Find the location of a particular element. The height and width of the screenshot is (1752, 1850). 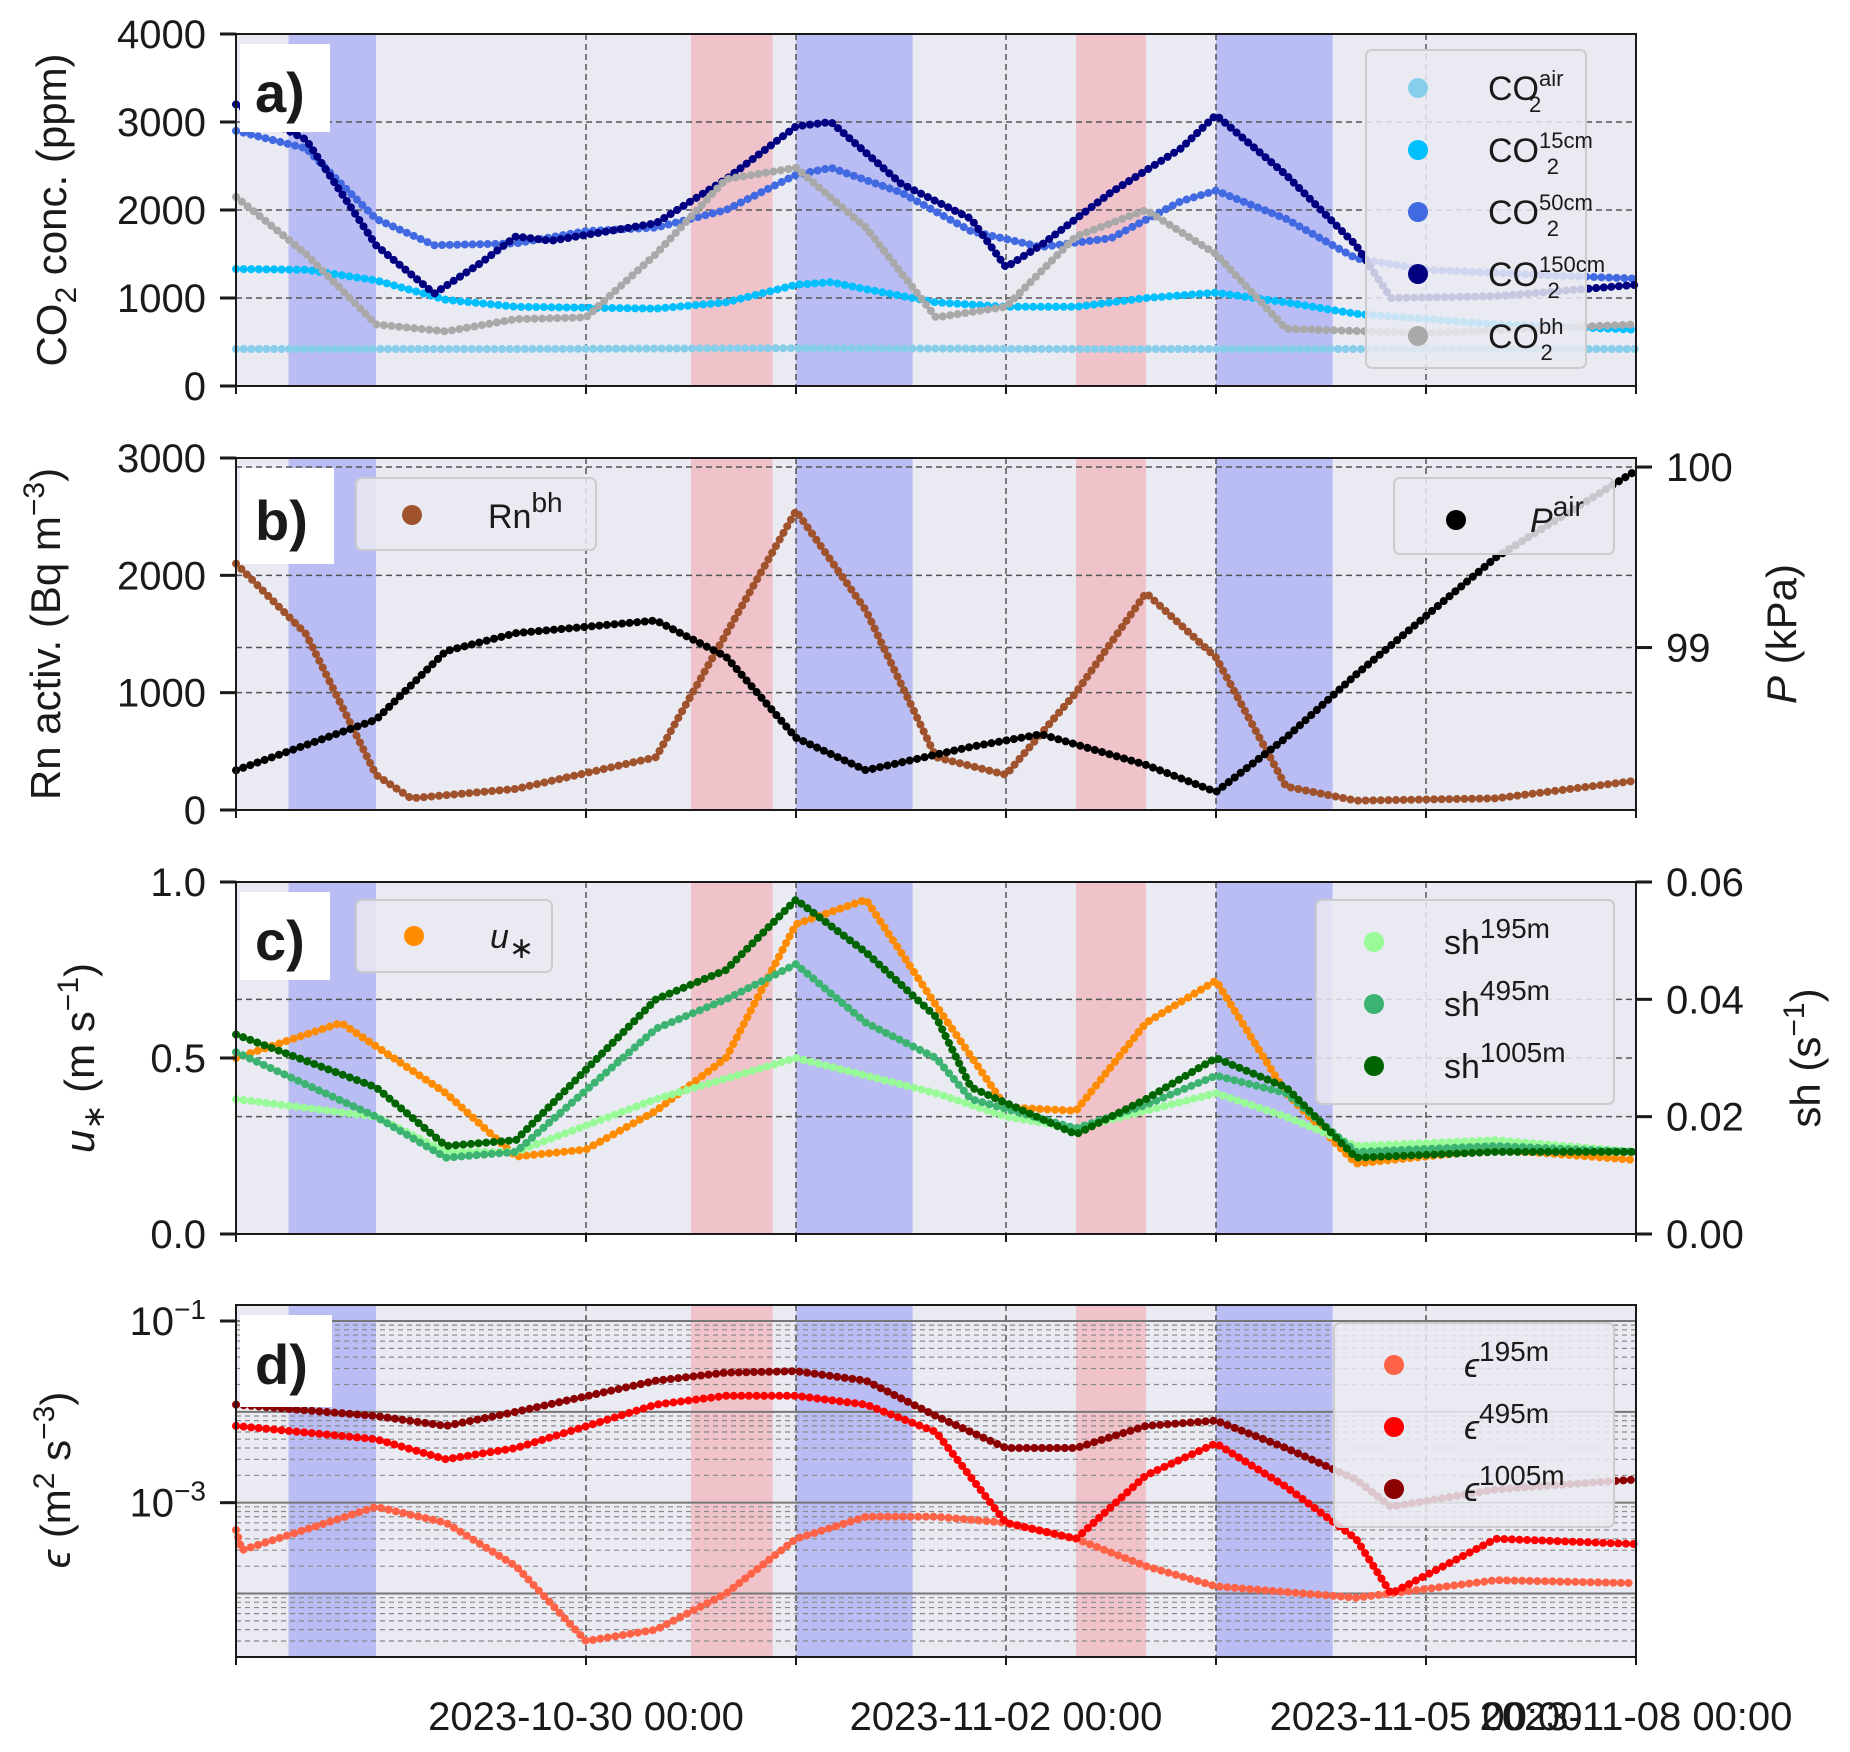

ytick-label-c-1: 0.5 is located at coordinates (178, 1059).